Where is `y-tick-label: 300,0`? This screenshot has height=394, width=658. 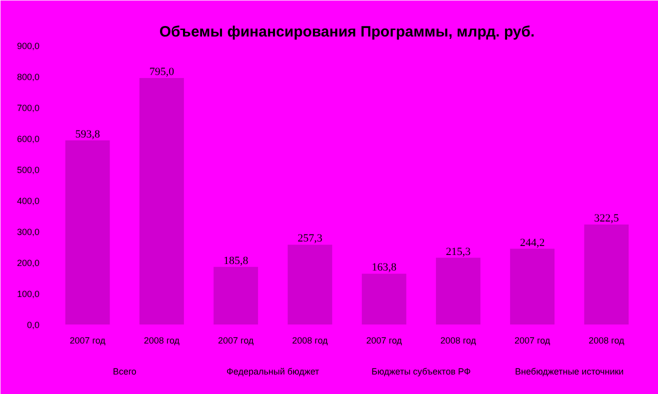
y-tick-label: 300,0 is located at coordinates (28, 232).